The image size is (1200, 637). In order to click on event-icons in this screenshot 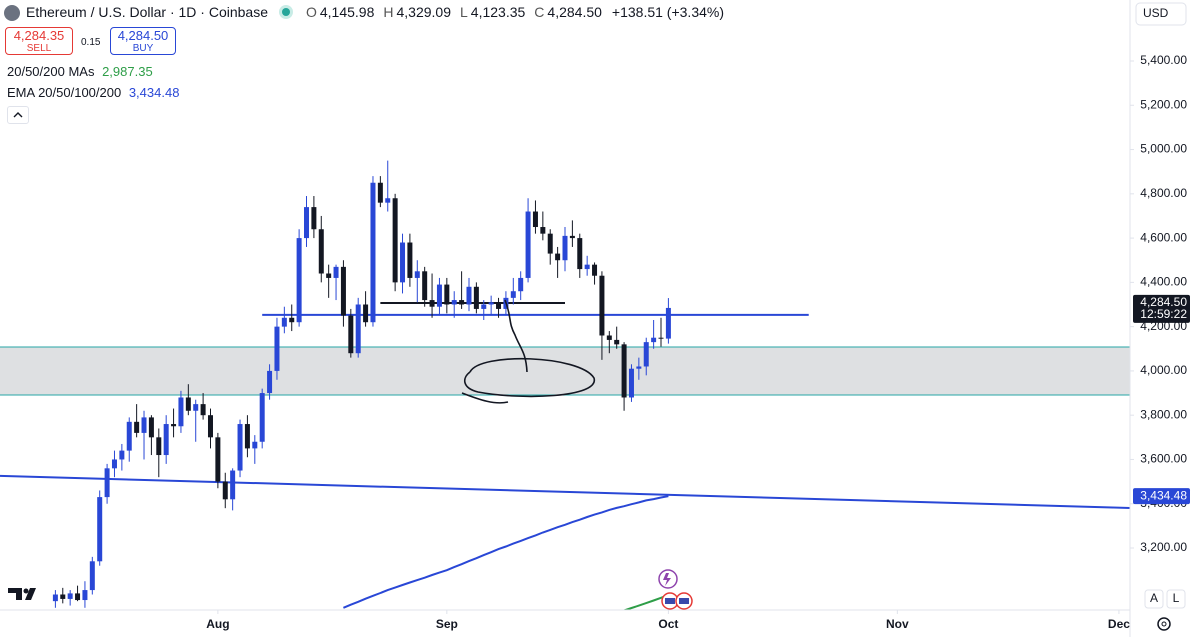, I will do `click(675, 589)`.